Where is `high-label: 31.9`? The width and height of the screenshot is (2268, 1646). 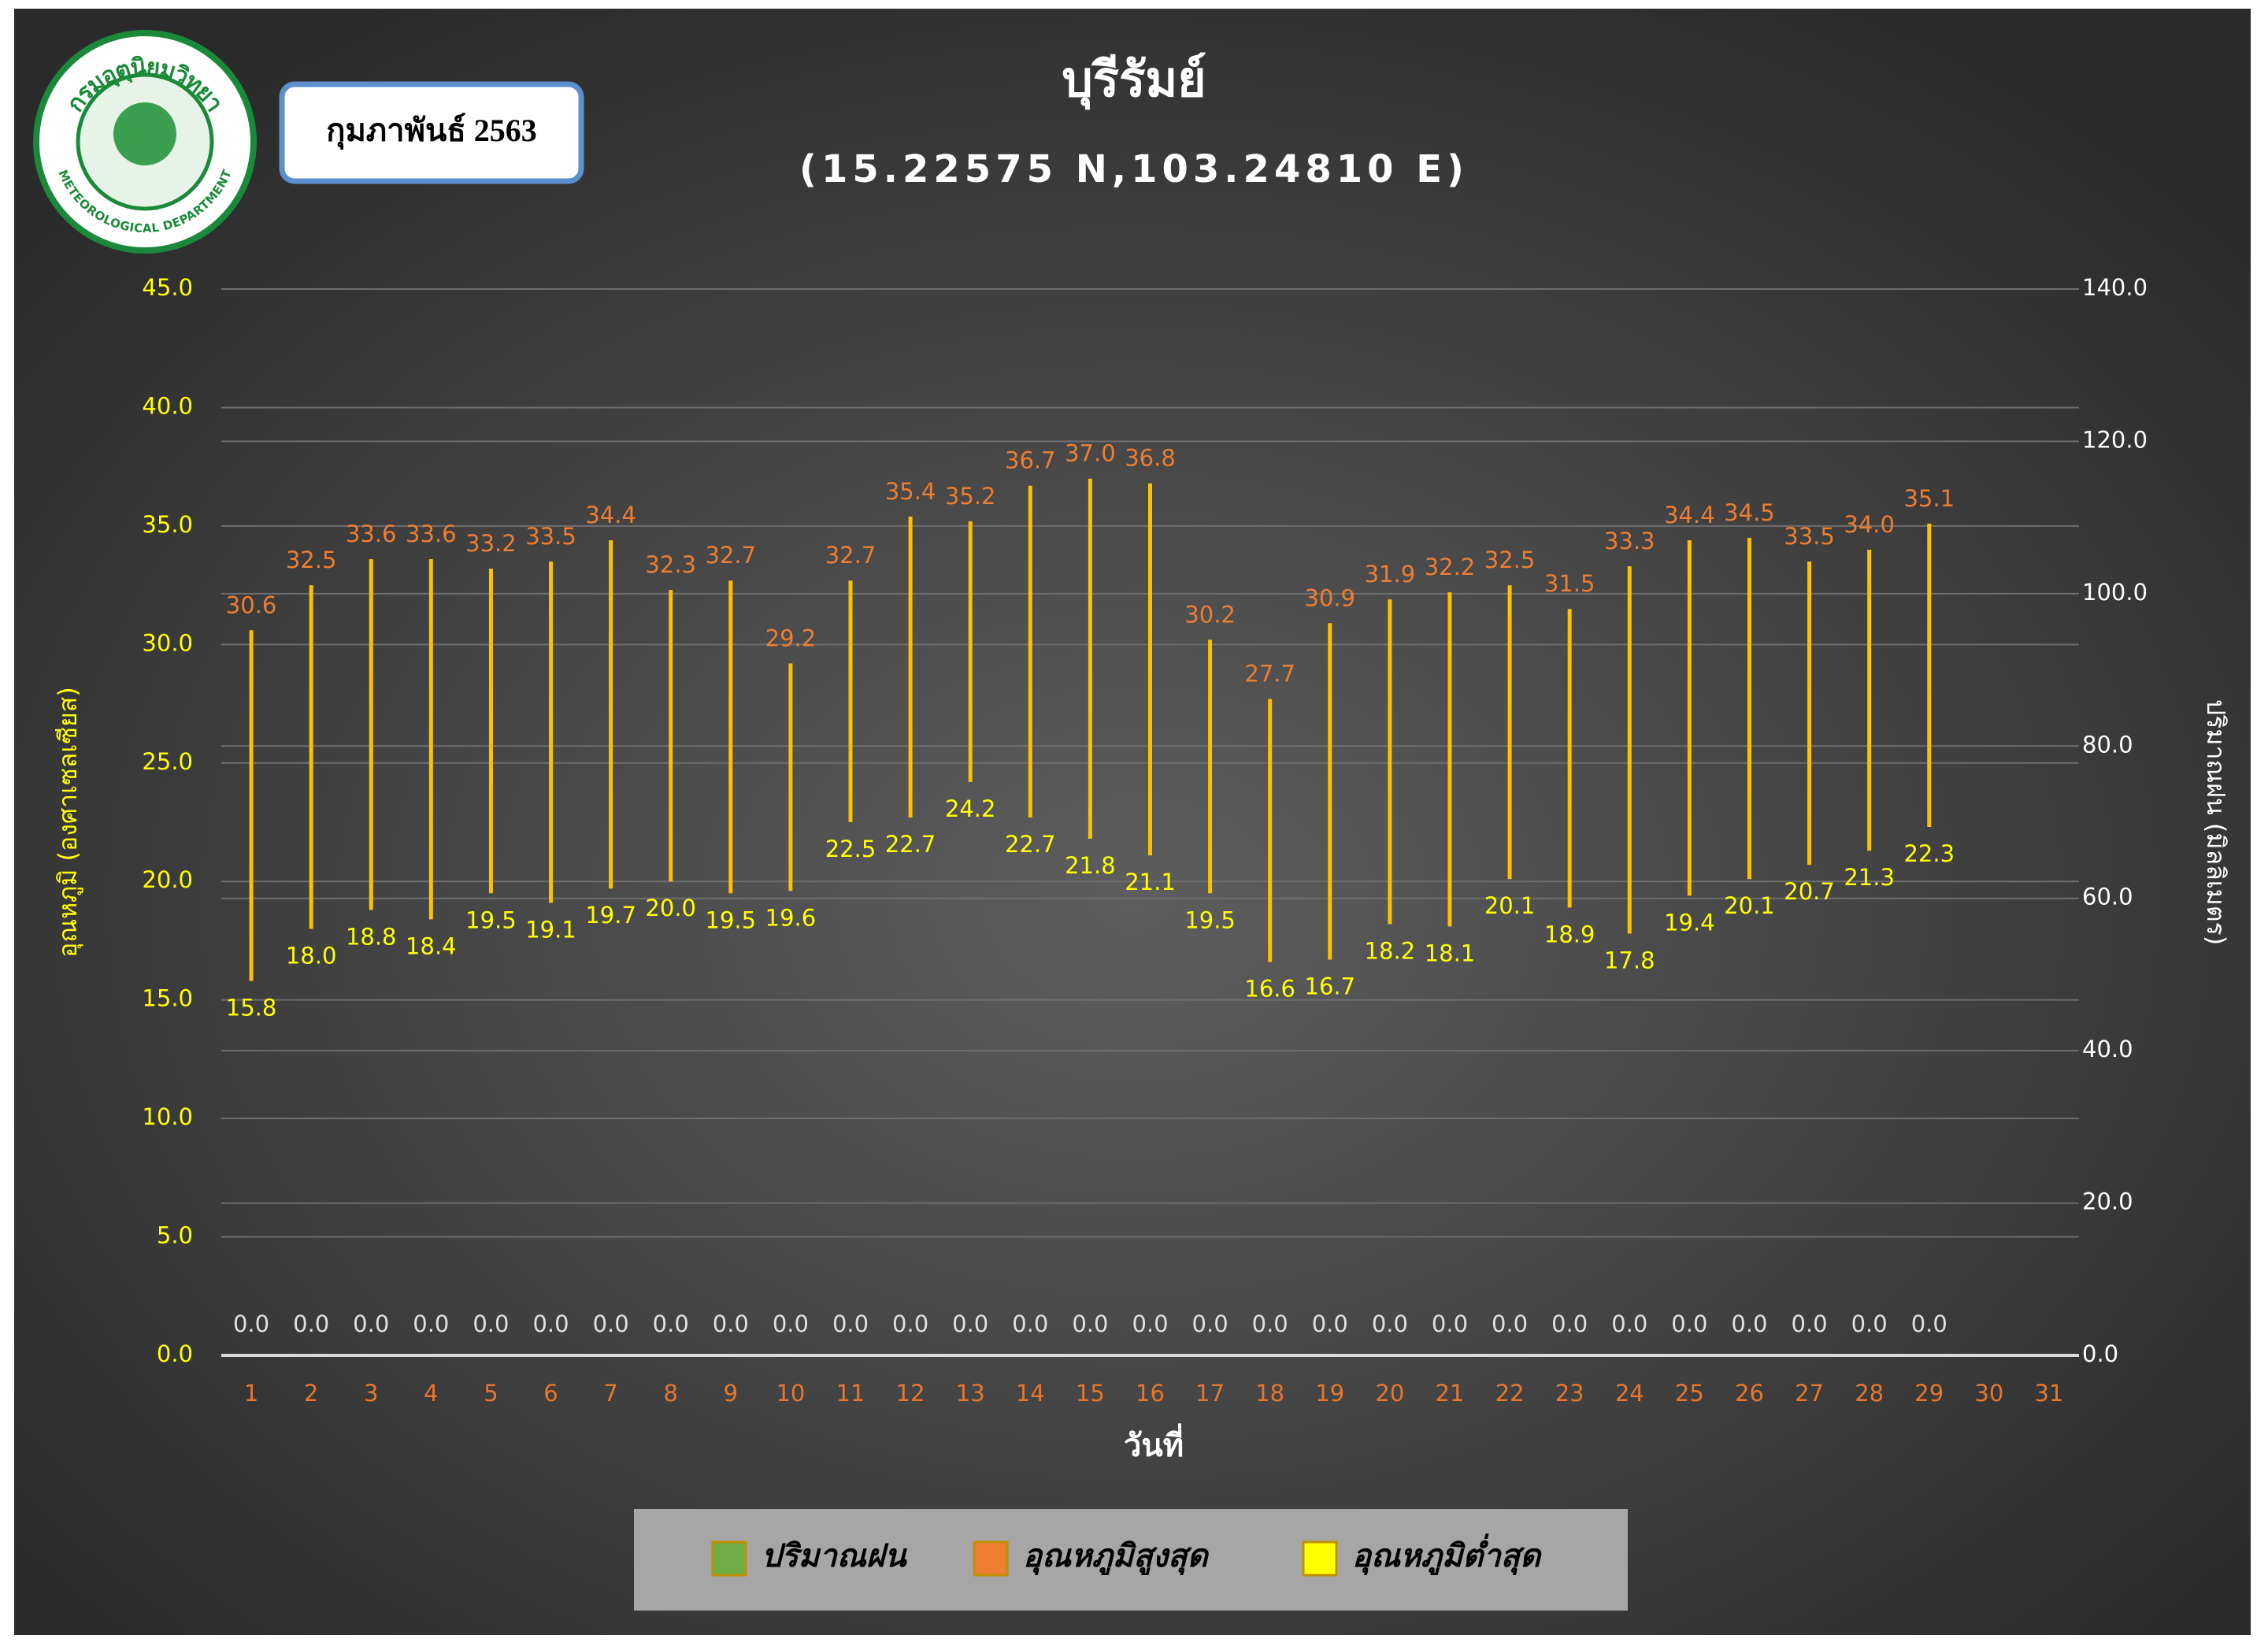
high-label: 31.9 is located at coordinates (1390, 574).